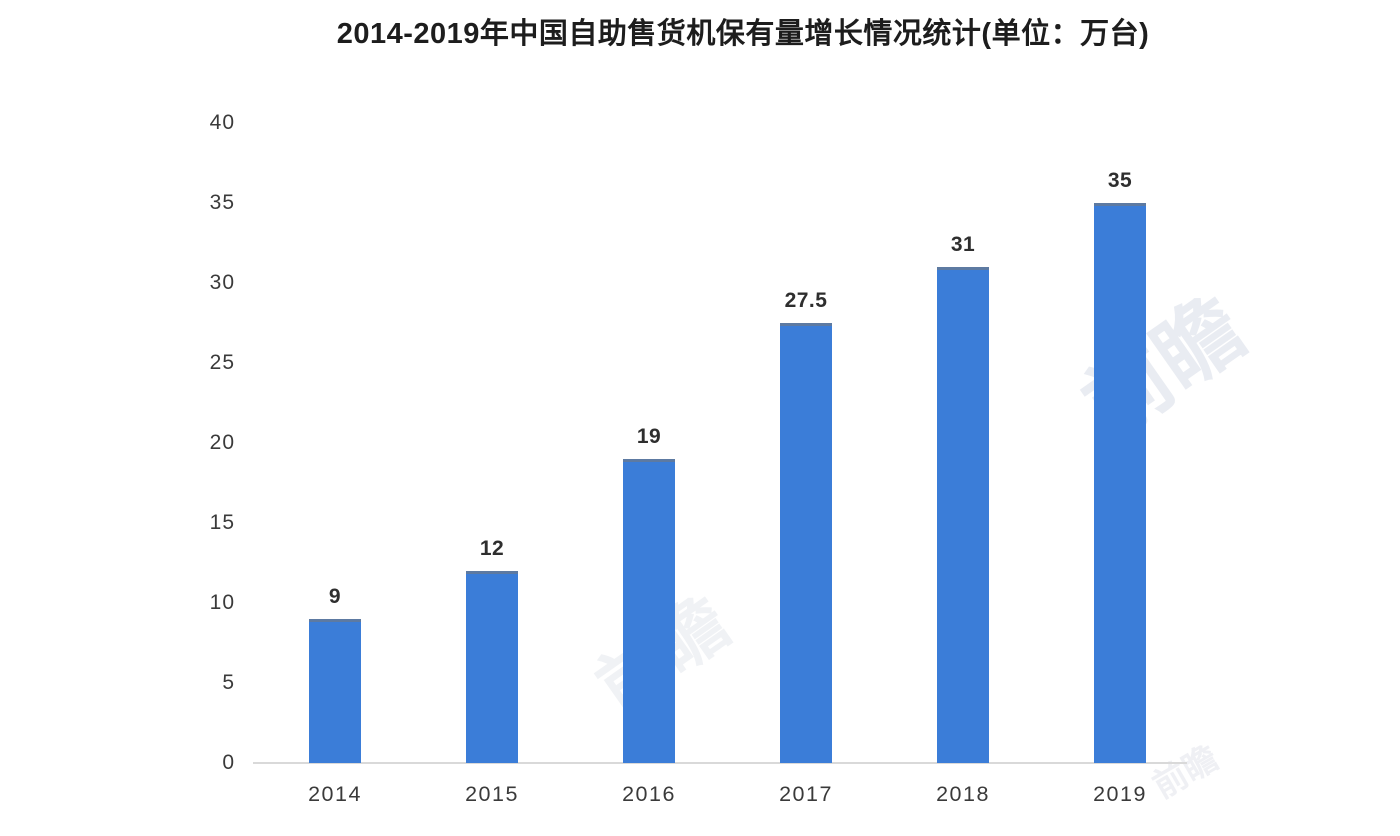 The height and width of the screenshot is (836, 1400). What do you see at coordinates (228, 682) in the screenshot?
I see `y-axis-tick-label: 5` at bounding box center [228, 682].